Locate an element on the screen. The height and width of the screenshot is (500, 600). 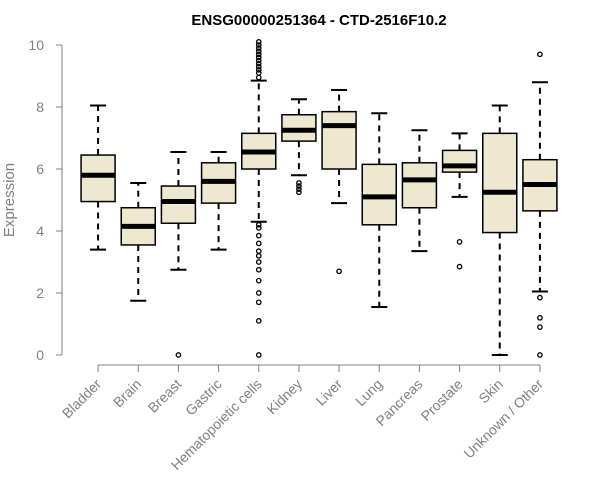
box-prostate is located at coordinates (459, 201).